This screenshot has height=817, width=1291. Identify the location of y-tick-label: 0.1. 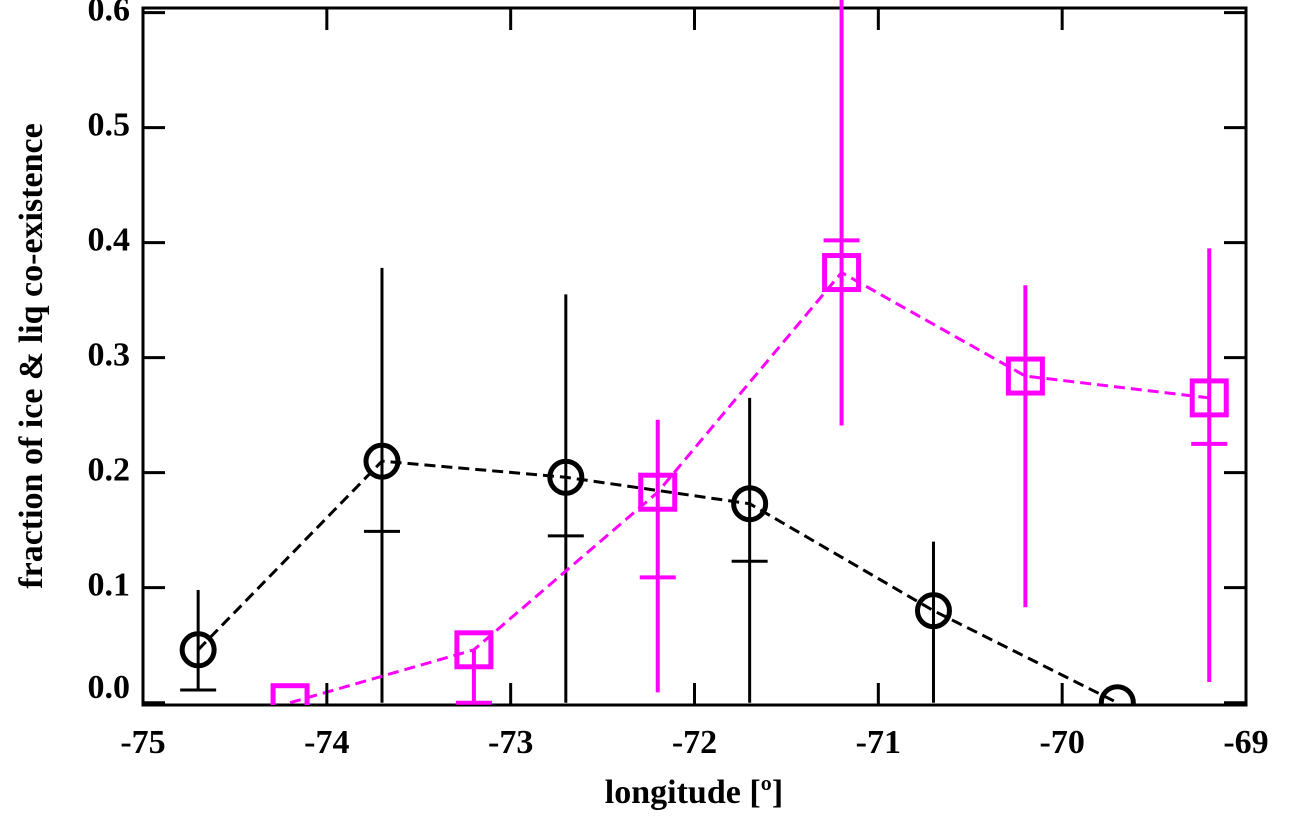
(109, 584).